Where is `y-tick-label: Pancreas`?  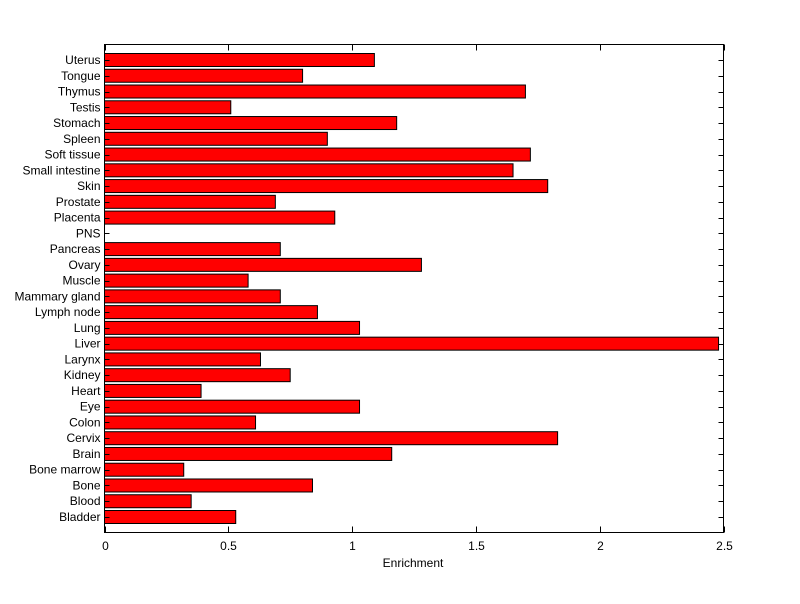
y-tick-label: Pancreas is located at coordinates (75, 249).